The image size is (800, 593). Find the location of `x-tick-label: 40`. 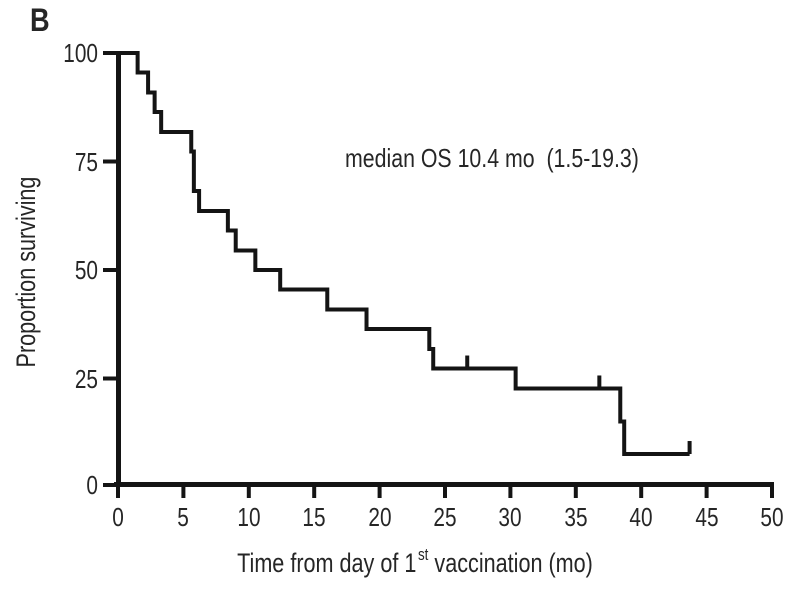

x-tick-label: 40 is located at coordinates (641, 517).